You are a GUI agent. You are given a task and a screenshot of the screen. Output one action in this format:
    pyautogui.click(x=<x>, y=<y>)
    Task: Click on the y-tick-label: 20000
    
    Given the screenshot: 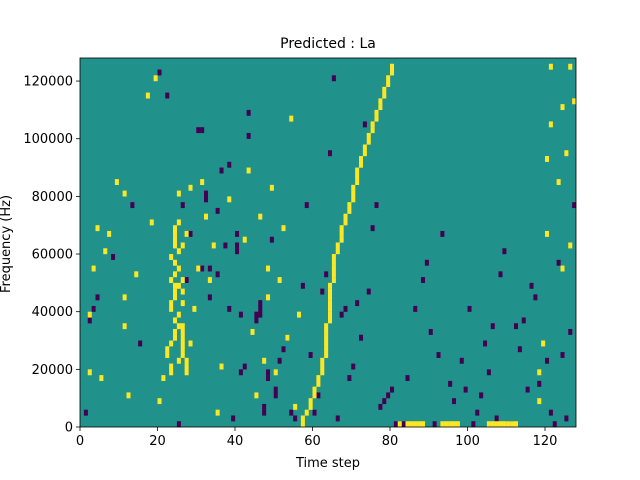 What is the action you would take?
    pyautogui.click(x=52, y=370)
    